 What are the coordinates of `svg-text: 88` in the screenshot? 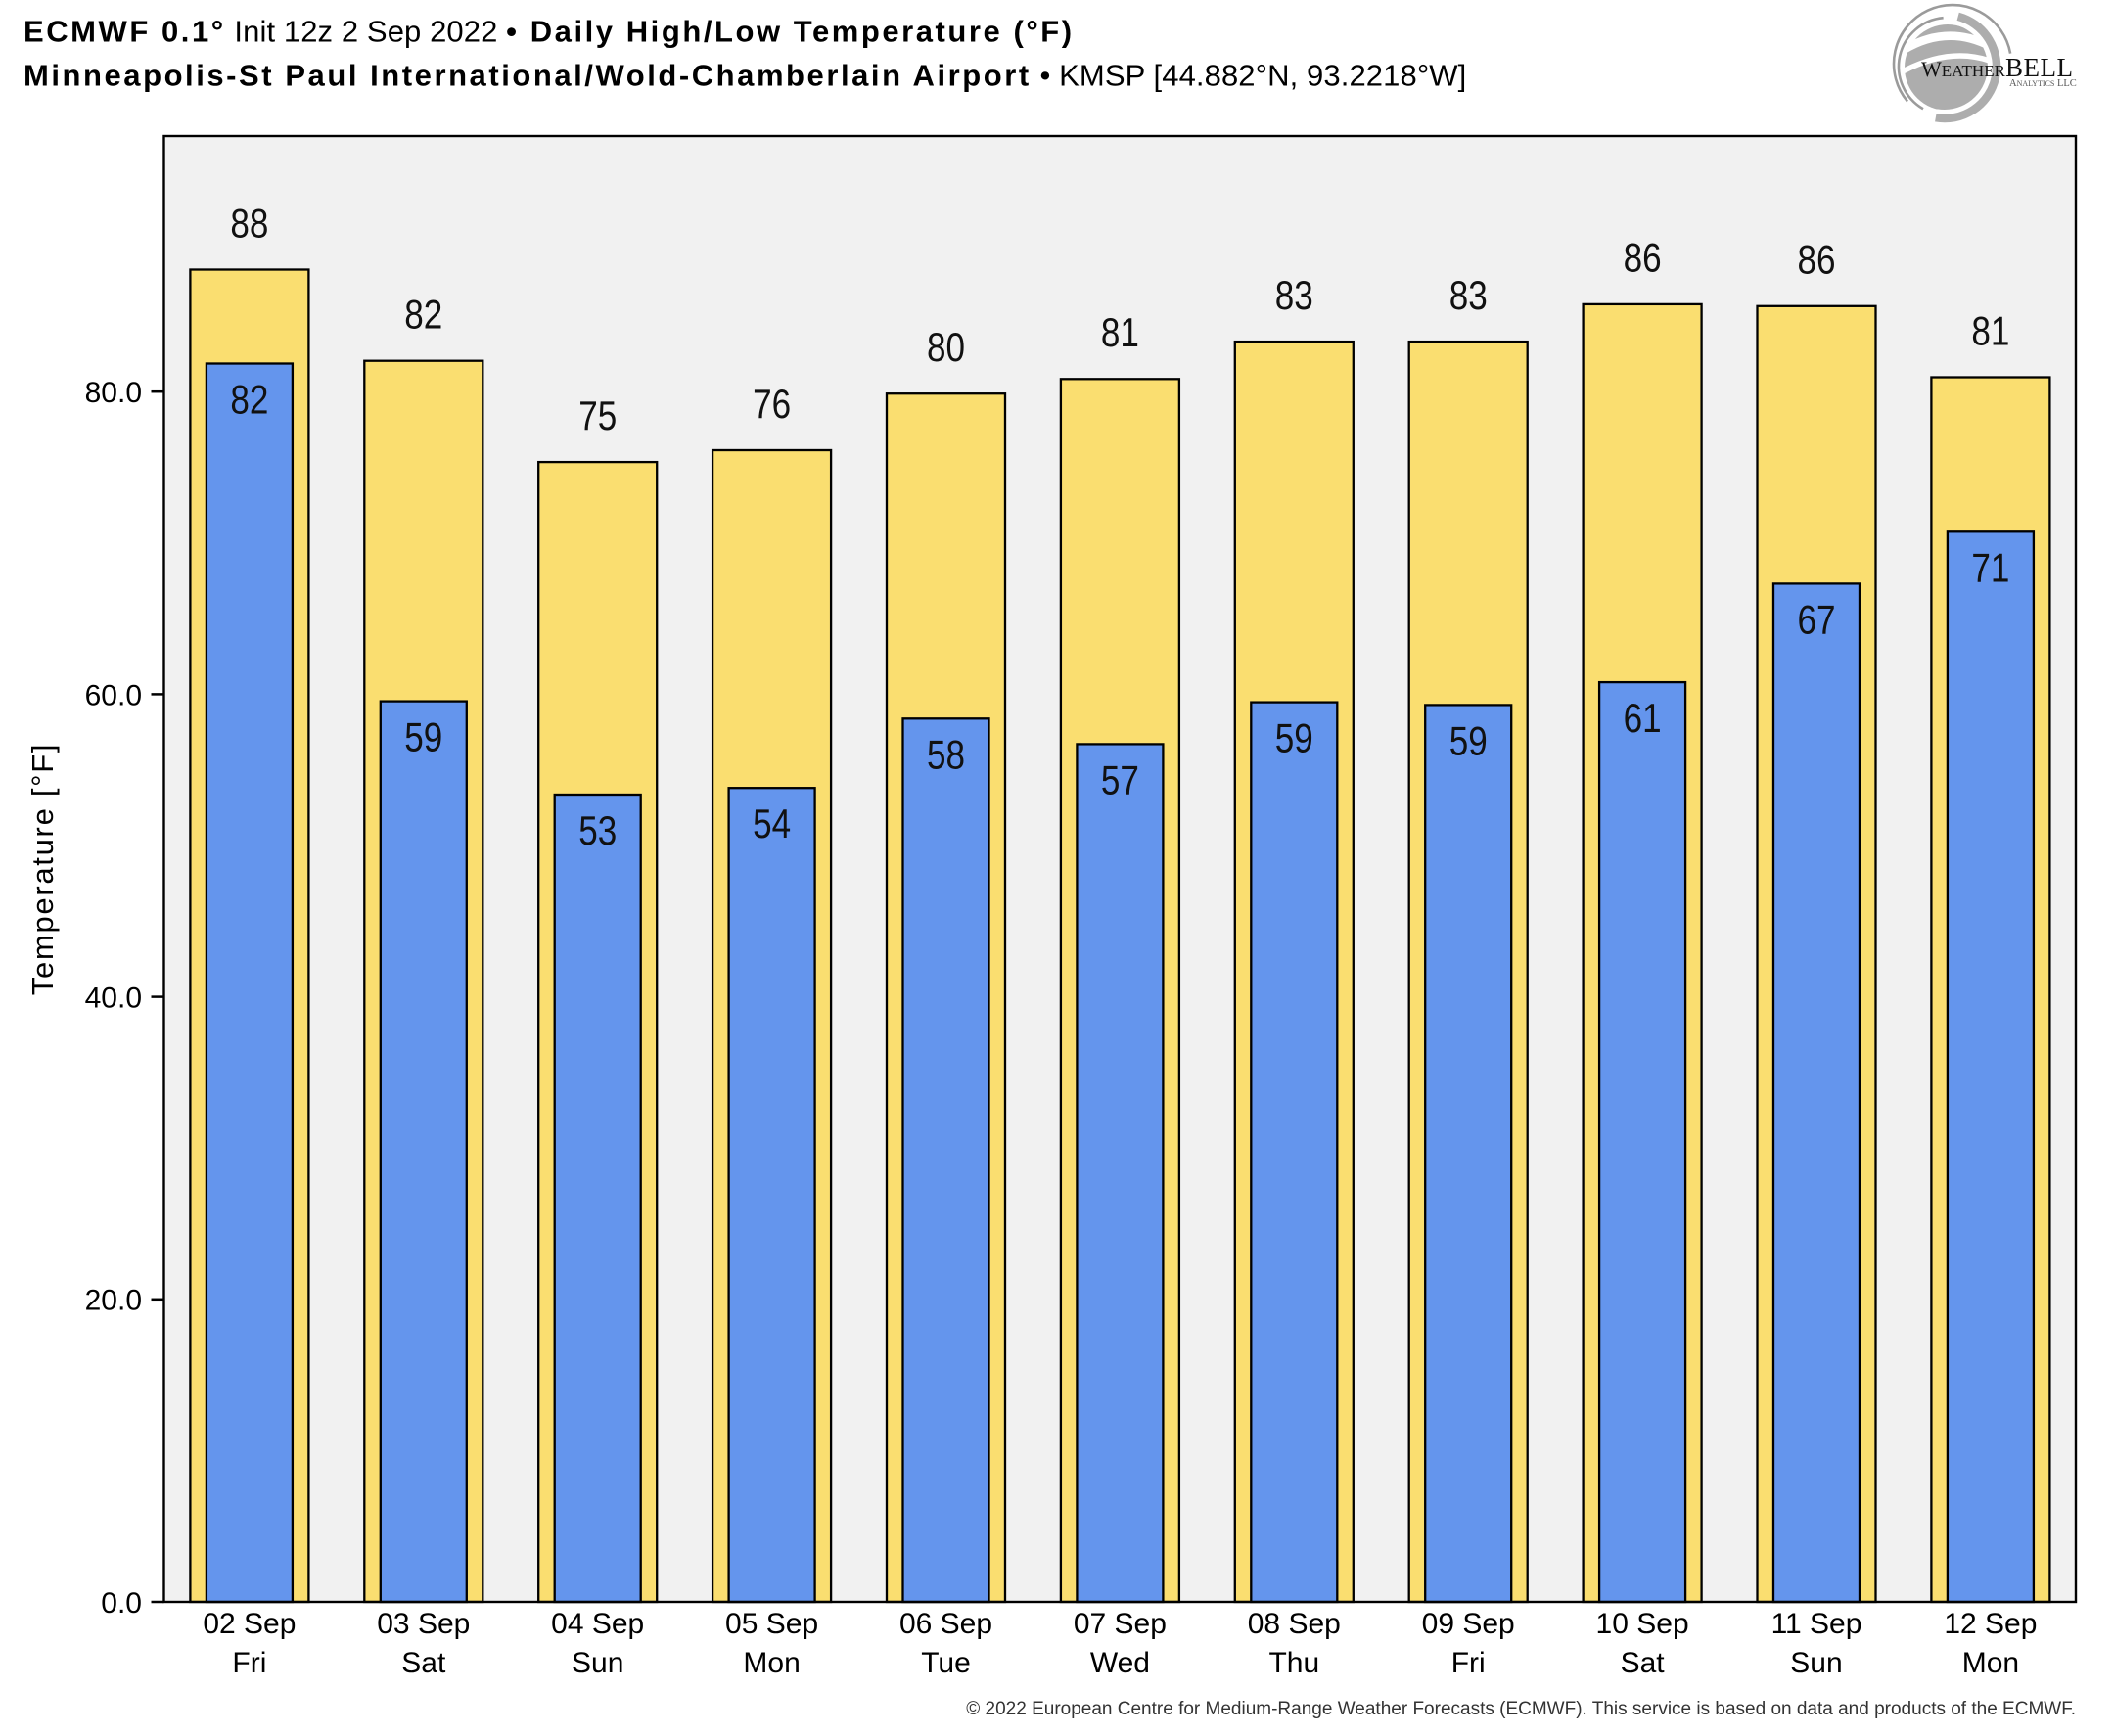 It's located at (249, 223).